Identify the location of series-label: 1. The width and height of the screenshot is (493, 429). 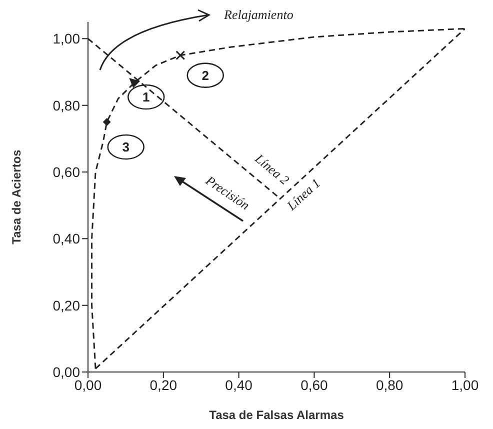
(146, 96).